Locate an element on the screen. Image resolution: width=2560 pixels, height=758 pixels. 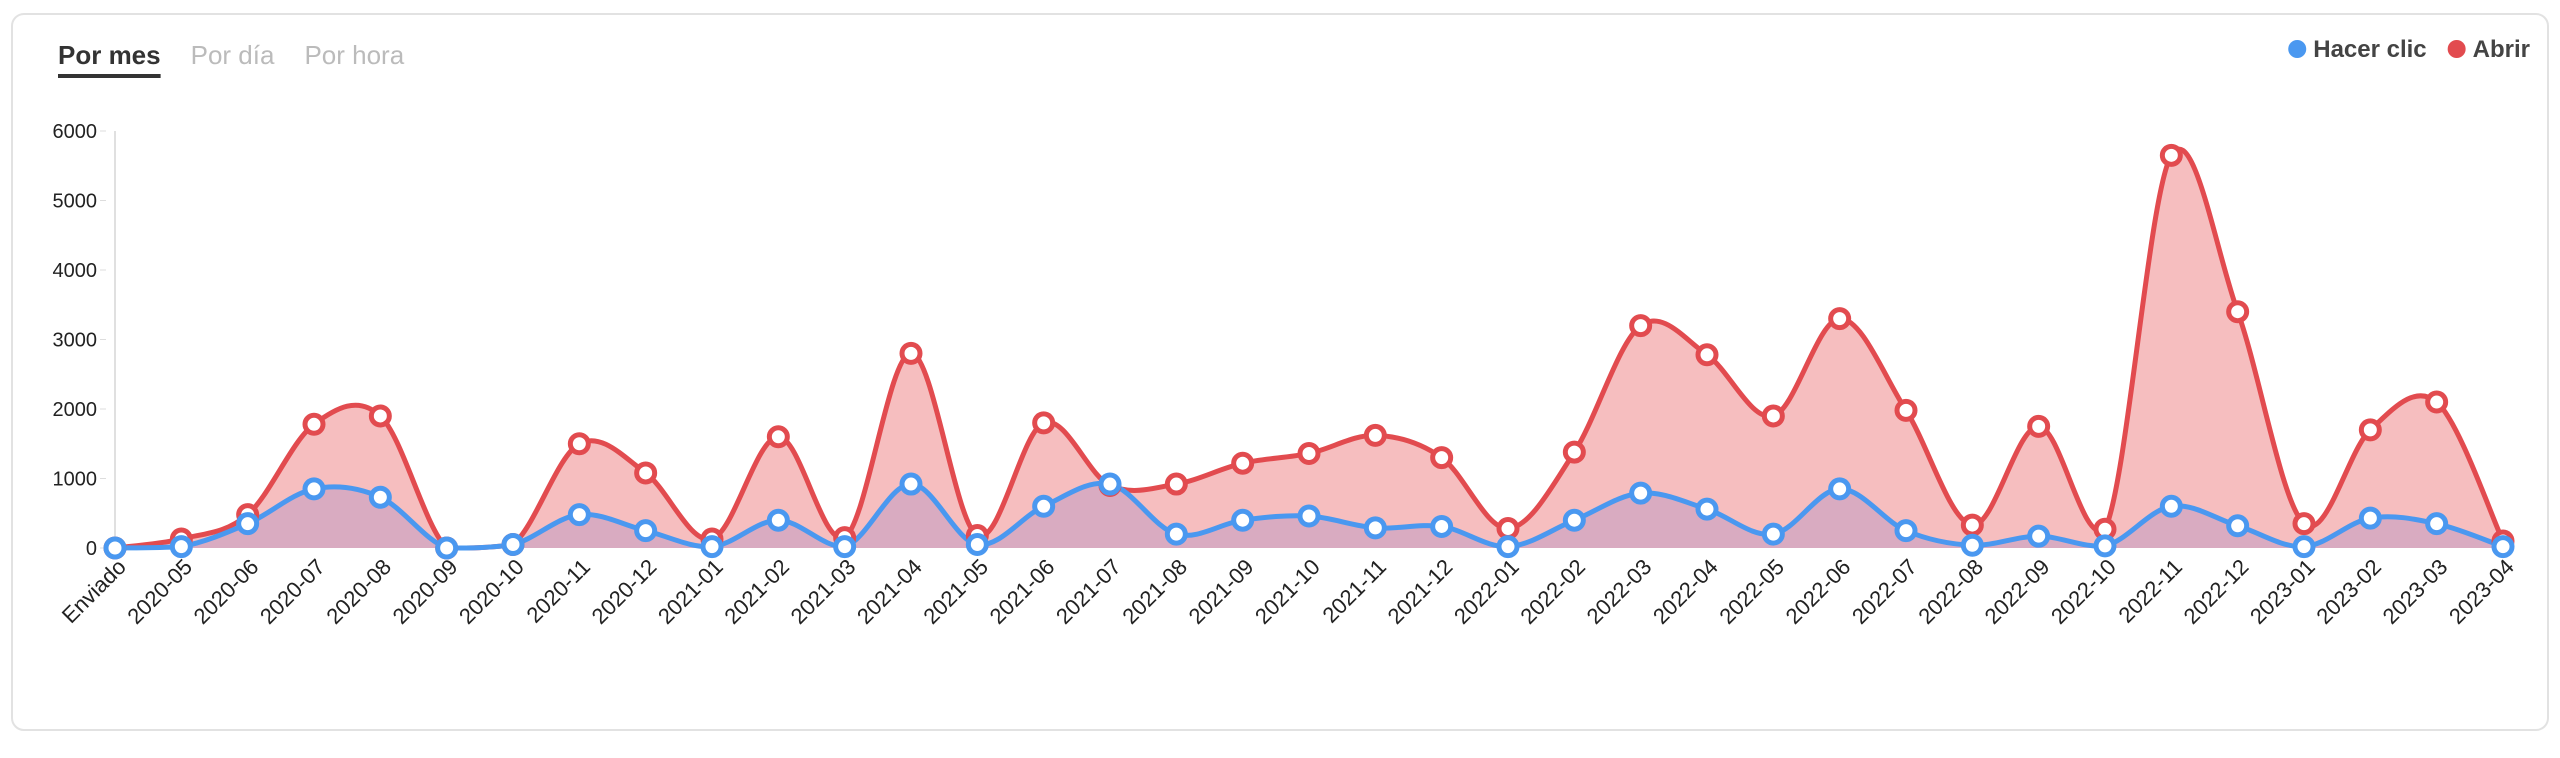
y-tick-label: 0 is located at coordinates (91, 549).